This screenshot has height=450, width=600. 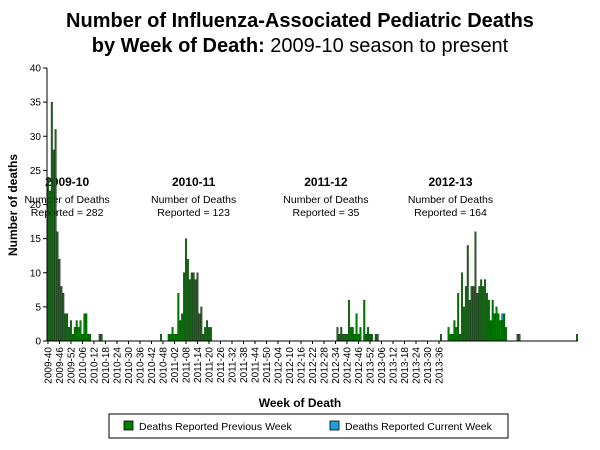 I want to click on y-tick-label: 25, so click(x=36, y=171).